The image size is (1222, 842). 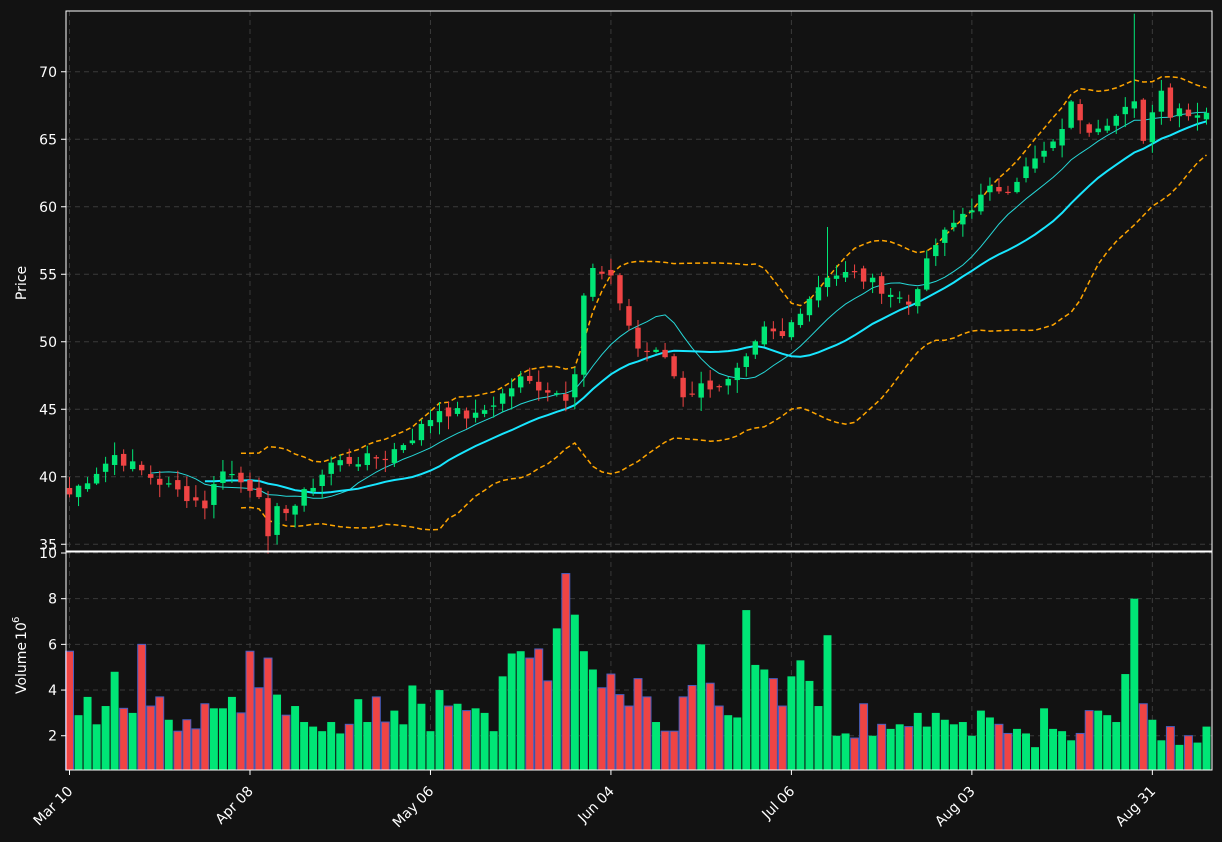 I want to click on price-tick-label: 55, so click(x=48, y=275).